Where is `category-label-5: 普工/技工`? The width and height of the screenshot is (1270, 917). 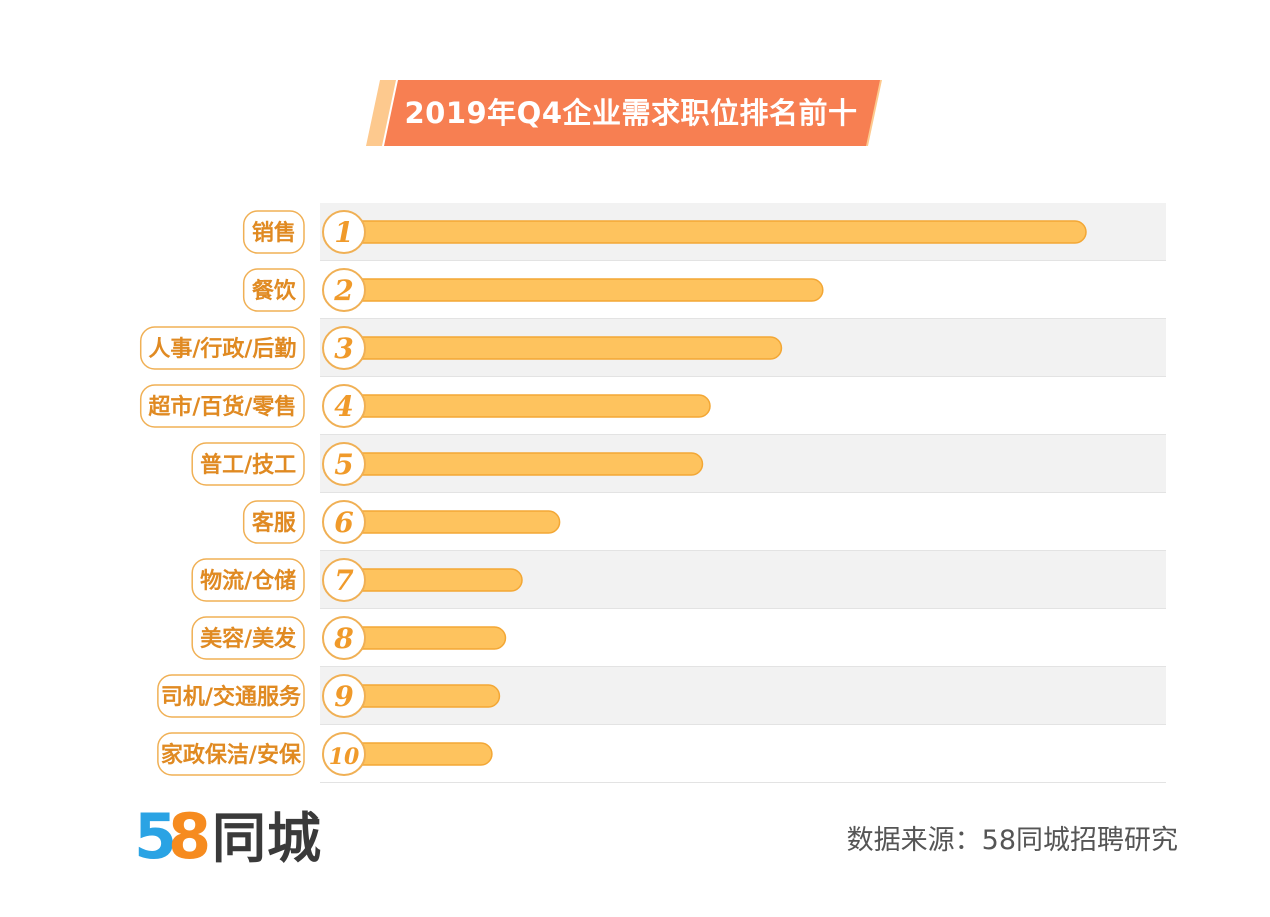
category-label-5: 普工/技工 is located at coordinates (248, 465).